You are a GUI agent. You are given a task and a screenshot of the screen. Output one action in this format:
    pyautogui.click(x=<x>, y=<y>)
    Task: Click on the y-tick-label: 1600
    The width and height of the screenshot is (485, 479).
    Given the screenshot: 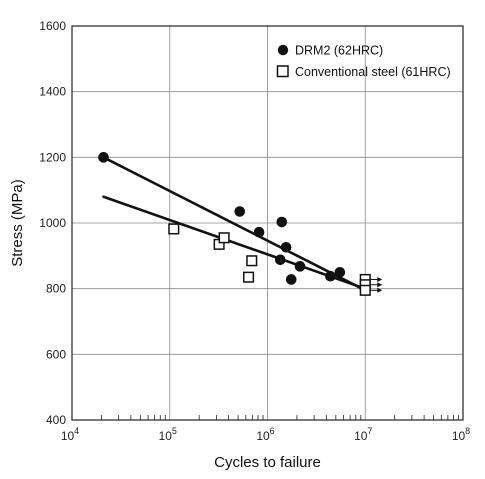 What is the action you would take?
    pyautogui.click(x=52, y=26)
    